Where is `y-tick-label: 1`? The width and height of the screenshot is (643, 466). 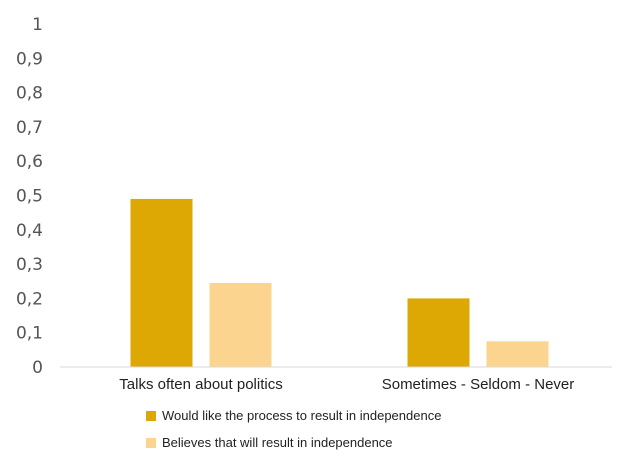 y-tick-label: 1 is located at coordinates (37, 25).